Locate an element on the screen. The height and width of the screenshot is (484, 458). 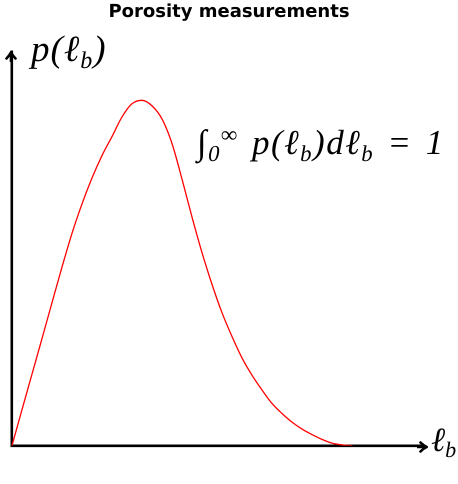
annotation: ∫$_{0}$$^{∞}$ p(ℓ$_{b}$)dℓ$_{b}$ = 1 is located at coordinates (321, 144).